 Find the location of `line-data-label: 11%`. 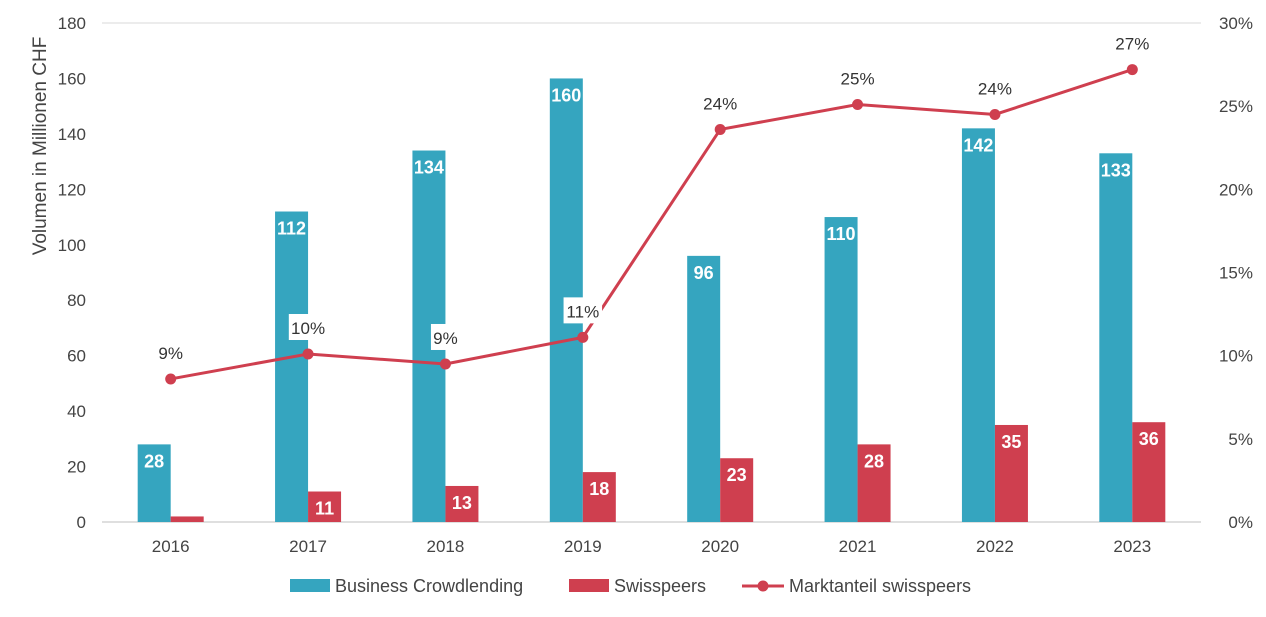

line-data-label: 11% is located at coordinates (582, 311).